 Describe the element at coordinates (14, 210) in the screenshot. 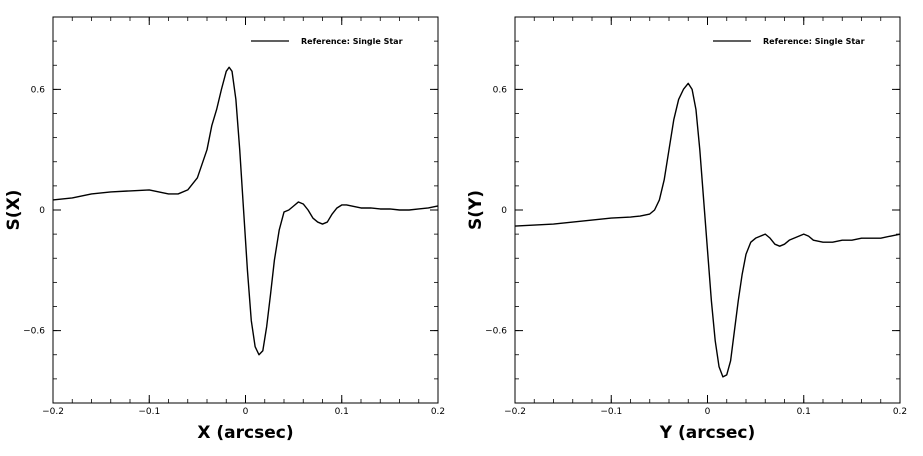

I see `y-axis-title: S(X)` at that location.